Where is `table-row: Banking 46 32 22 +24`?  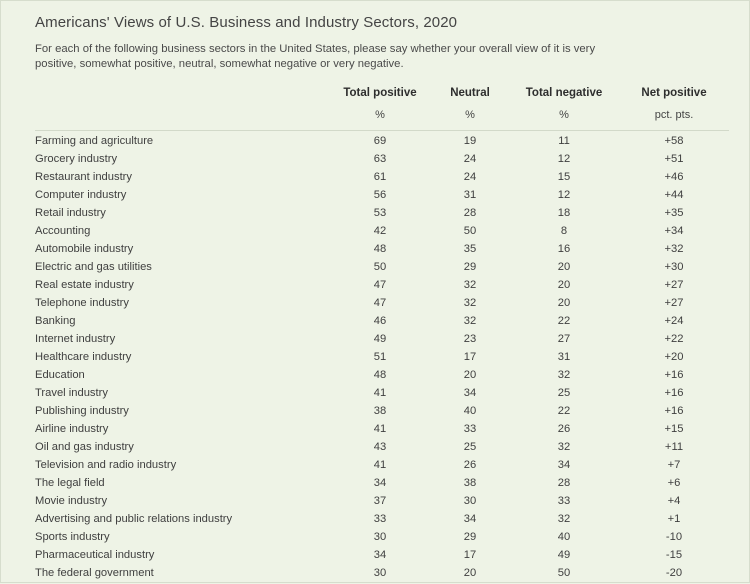
table-row: Banking 46 32 22 +24 is located at coordinates (375, 323).